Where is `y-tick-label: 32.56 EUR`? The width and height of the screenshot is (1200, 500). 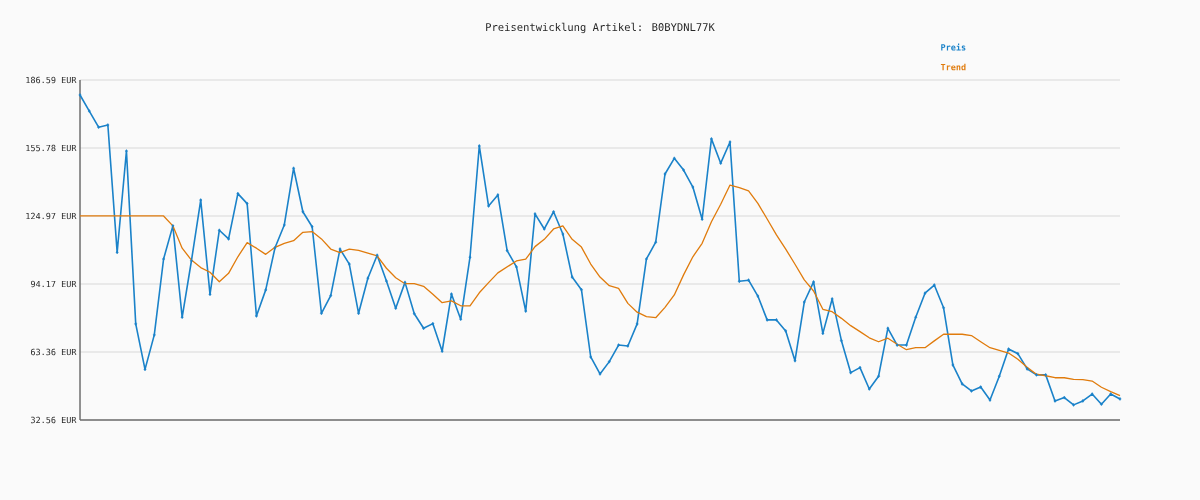 y-tick-label: 32.56 EUR is located at coordinates (53, 420).